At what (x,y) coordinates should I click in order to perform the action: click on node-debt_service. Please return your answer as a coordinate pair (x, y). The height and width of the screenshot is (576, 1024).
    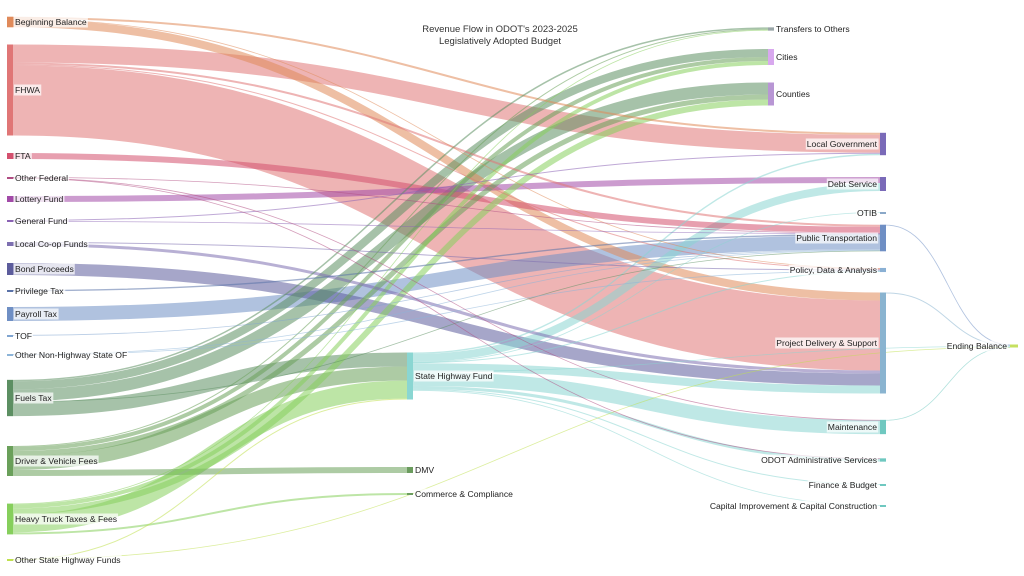
    Looking at the image, I should click on (883, 184).